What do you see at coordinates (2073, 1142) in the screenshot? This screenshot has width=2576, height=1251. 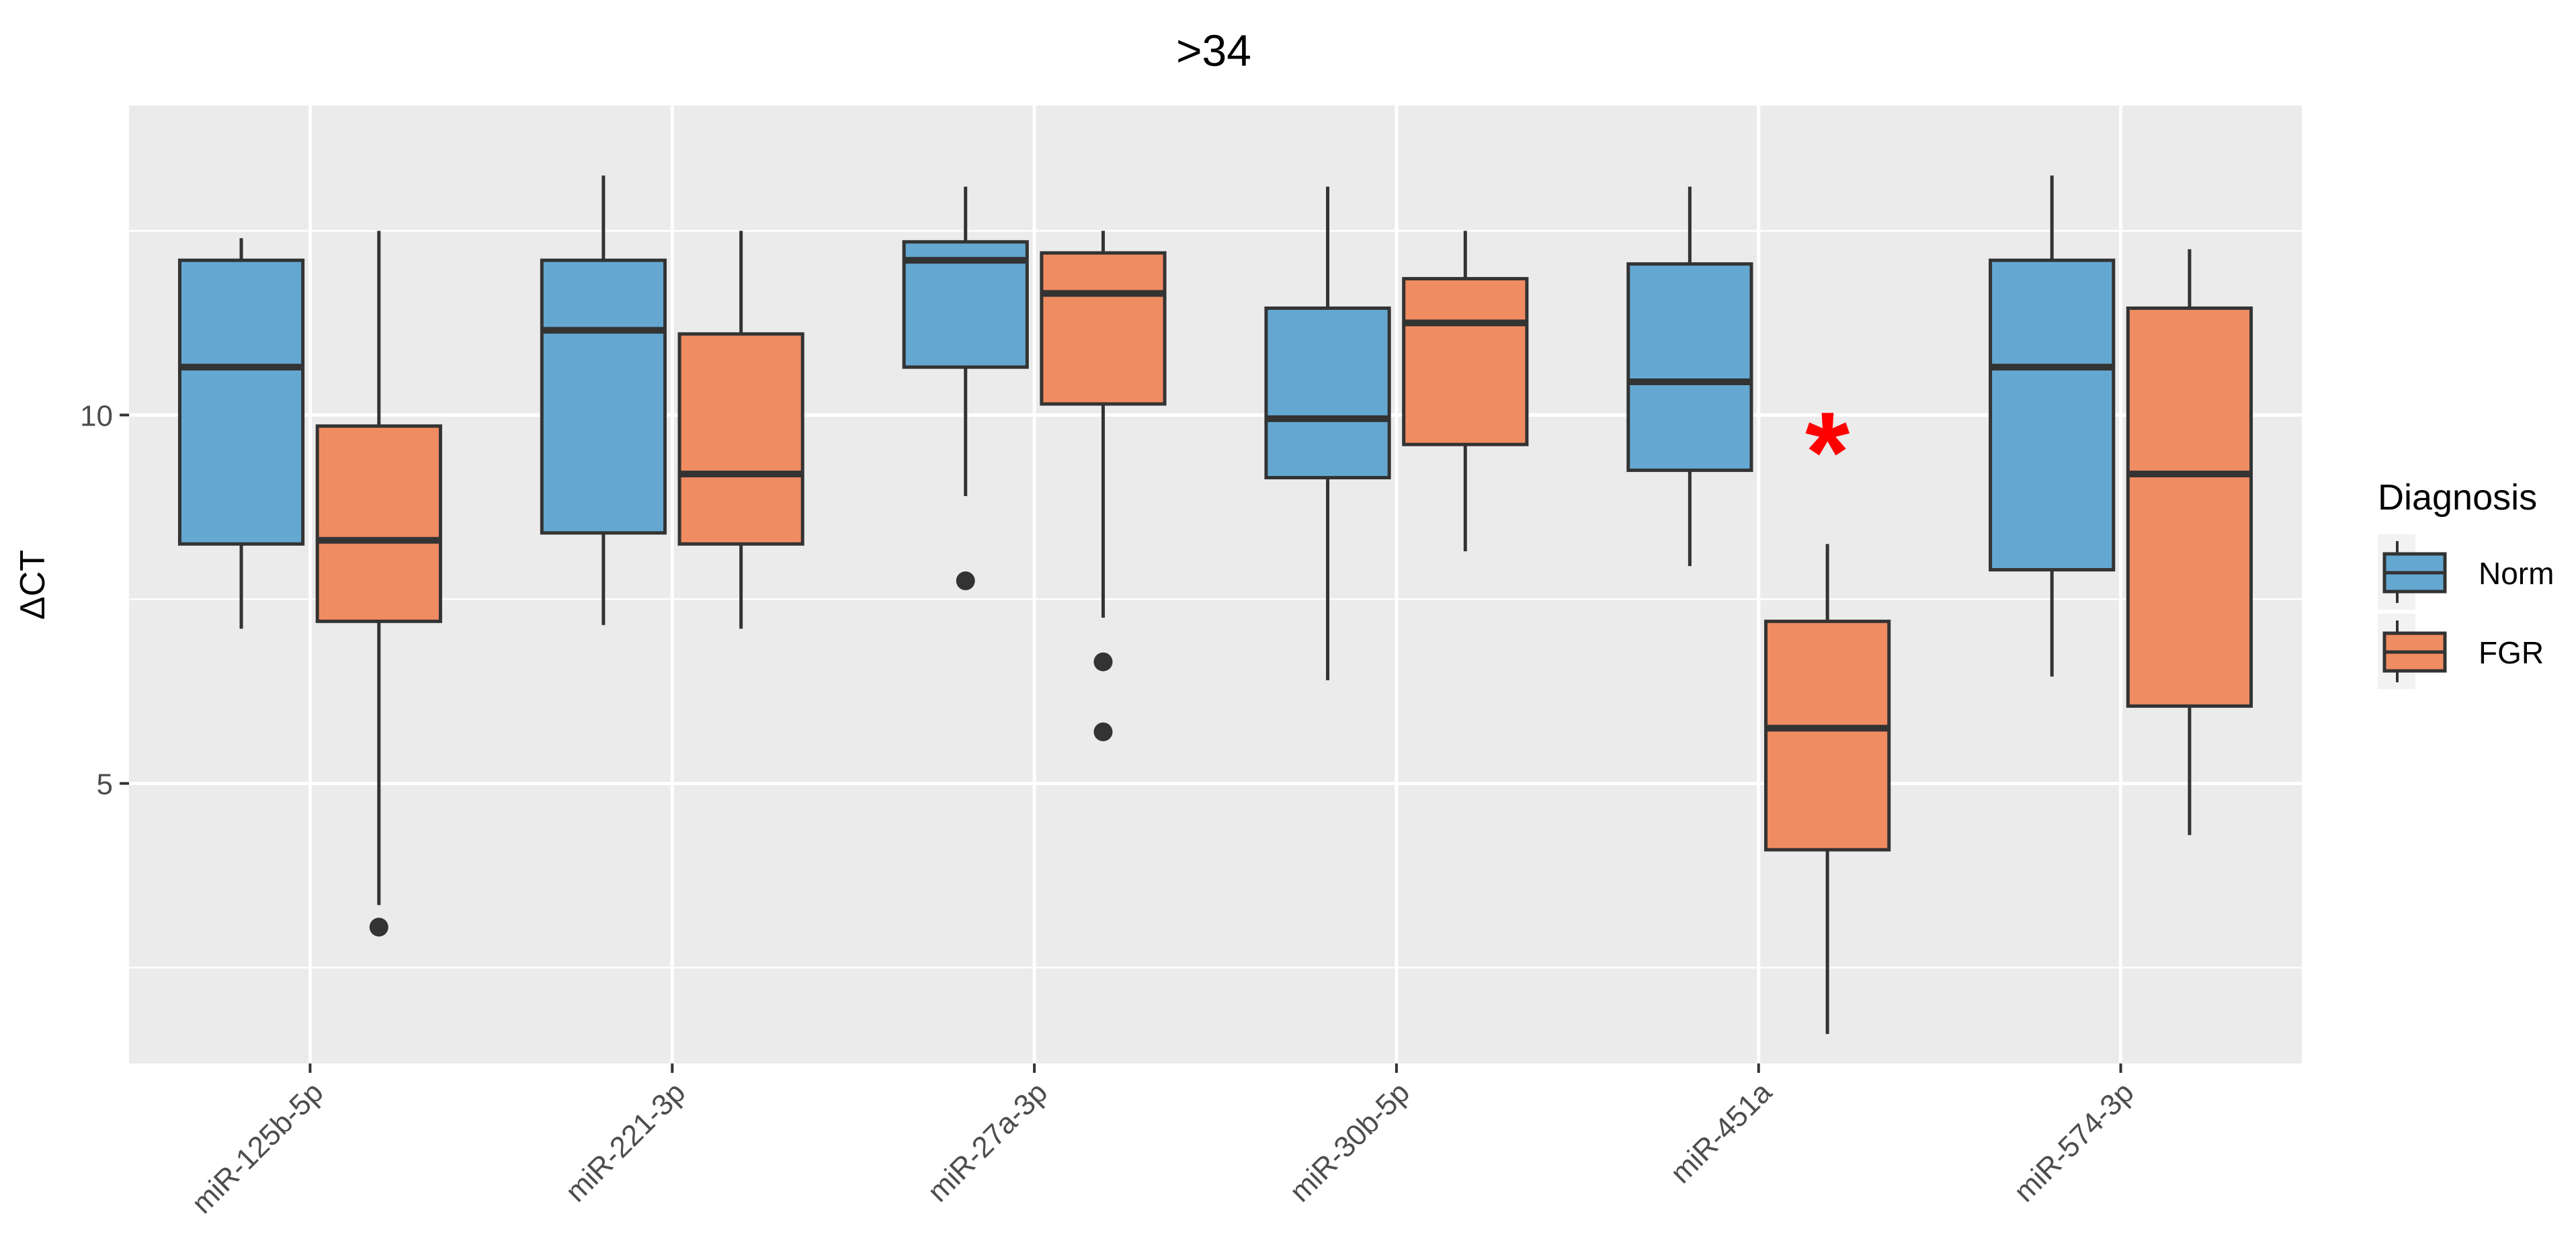 I see `x-tick-label: miR-574-3p` at bounding box center [2073, 1142].